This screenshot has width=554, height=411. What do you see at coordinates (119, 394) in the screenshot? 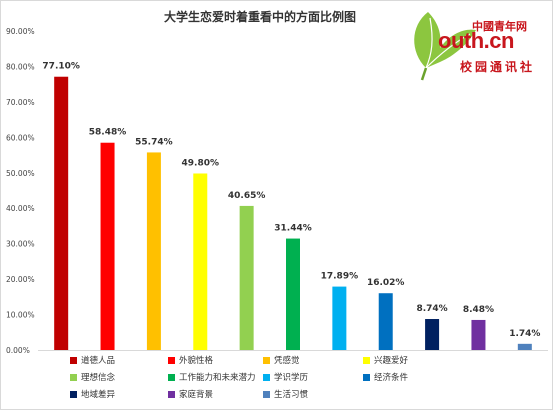
I see `legend-item: 地域差异` at bounding box center [119, 394].